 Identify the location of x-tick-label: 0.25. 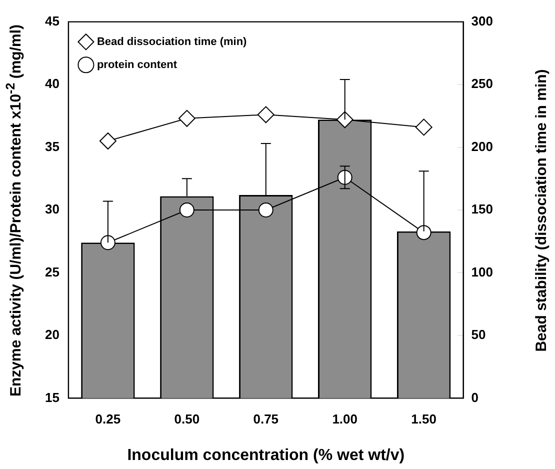
(108, 419).